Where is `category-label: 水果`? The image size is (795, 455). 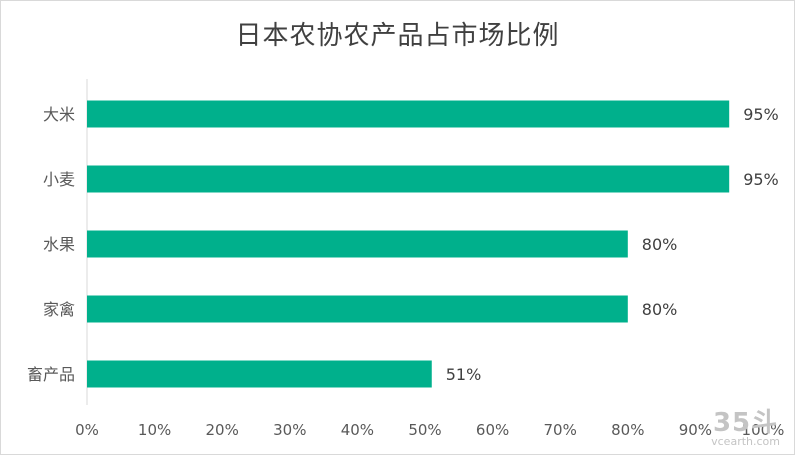
category-label: 水果 is located at coordinates (59, 244).